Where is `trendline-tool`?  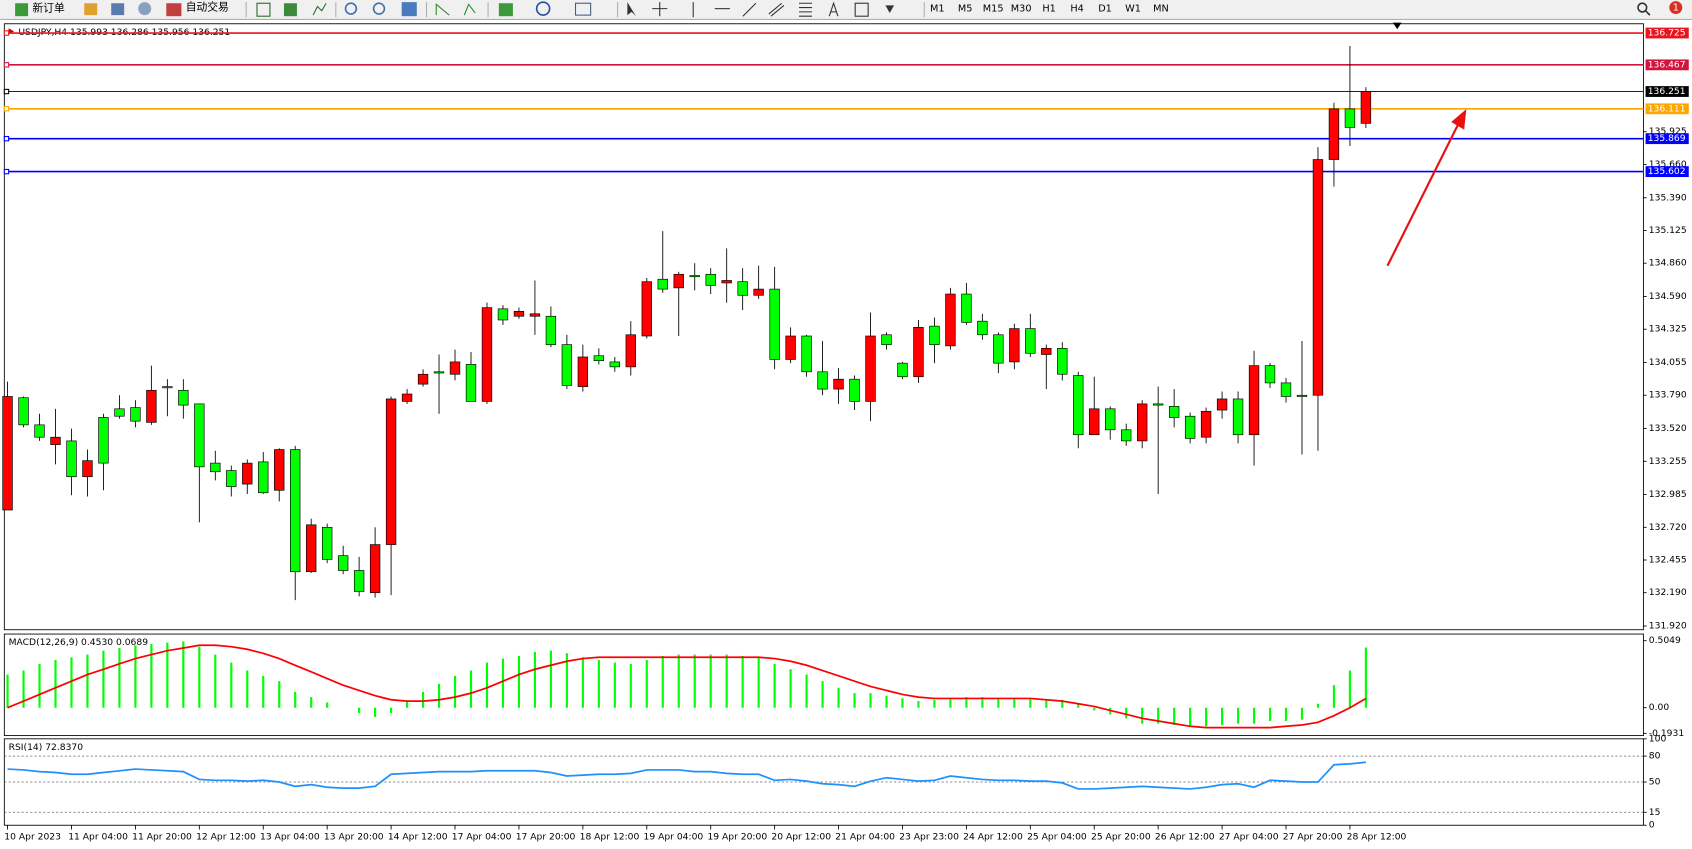 trendline-tool is located at coordinates (749, 9).